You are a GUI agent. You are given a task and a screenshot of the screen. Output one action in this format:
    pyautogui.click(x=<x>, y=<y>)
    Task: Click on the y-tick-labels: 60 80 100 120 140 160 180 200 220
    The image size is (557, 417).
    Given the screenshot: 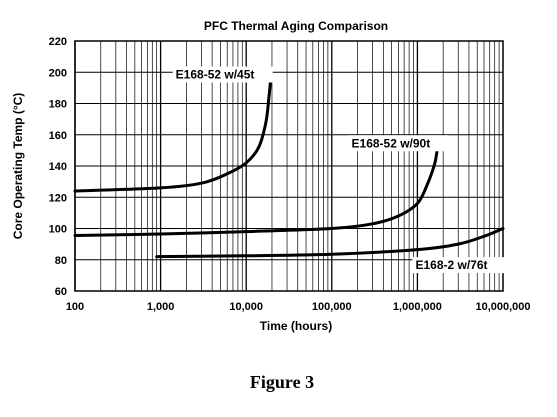 What is the action you would take?
    pyautogui.click(x=58, y=167)
    